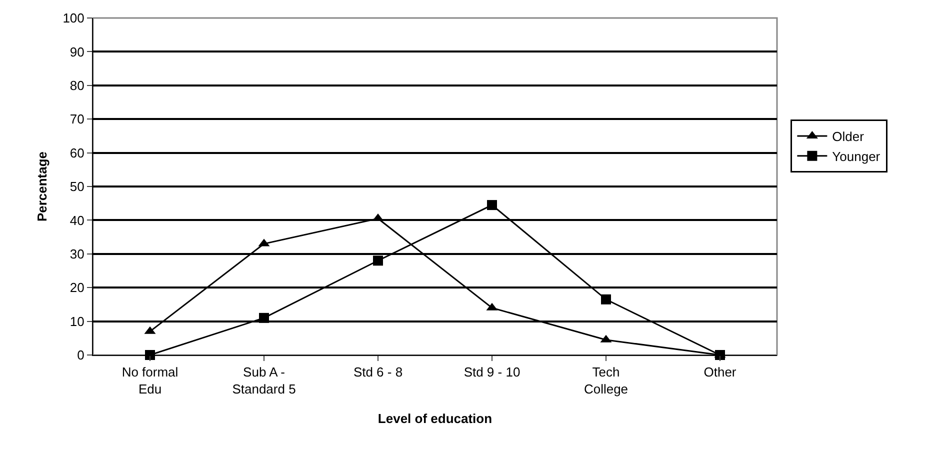  I want to click on y-tick-label: 10, so click(77, 321).